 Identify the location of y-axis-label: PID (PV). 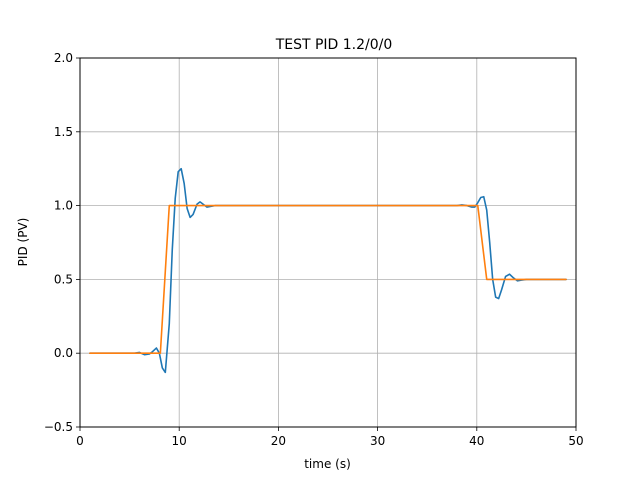
(23, 242).